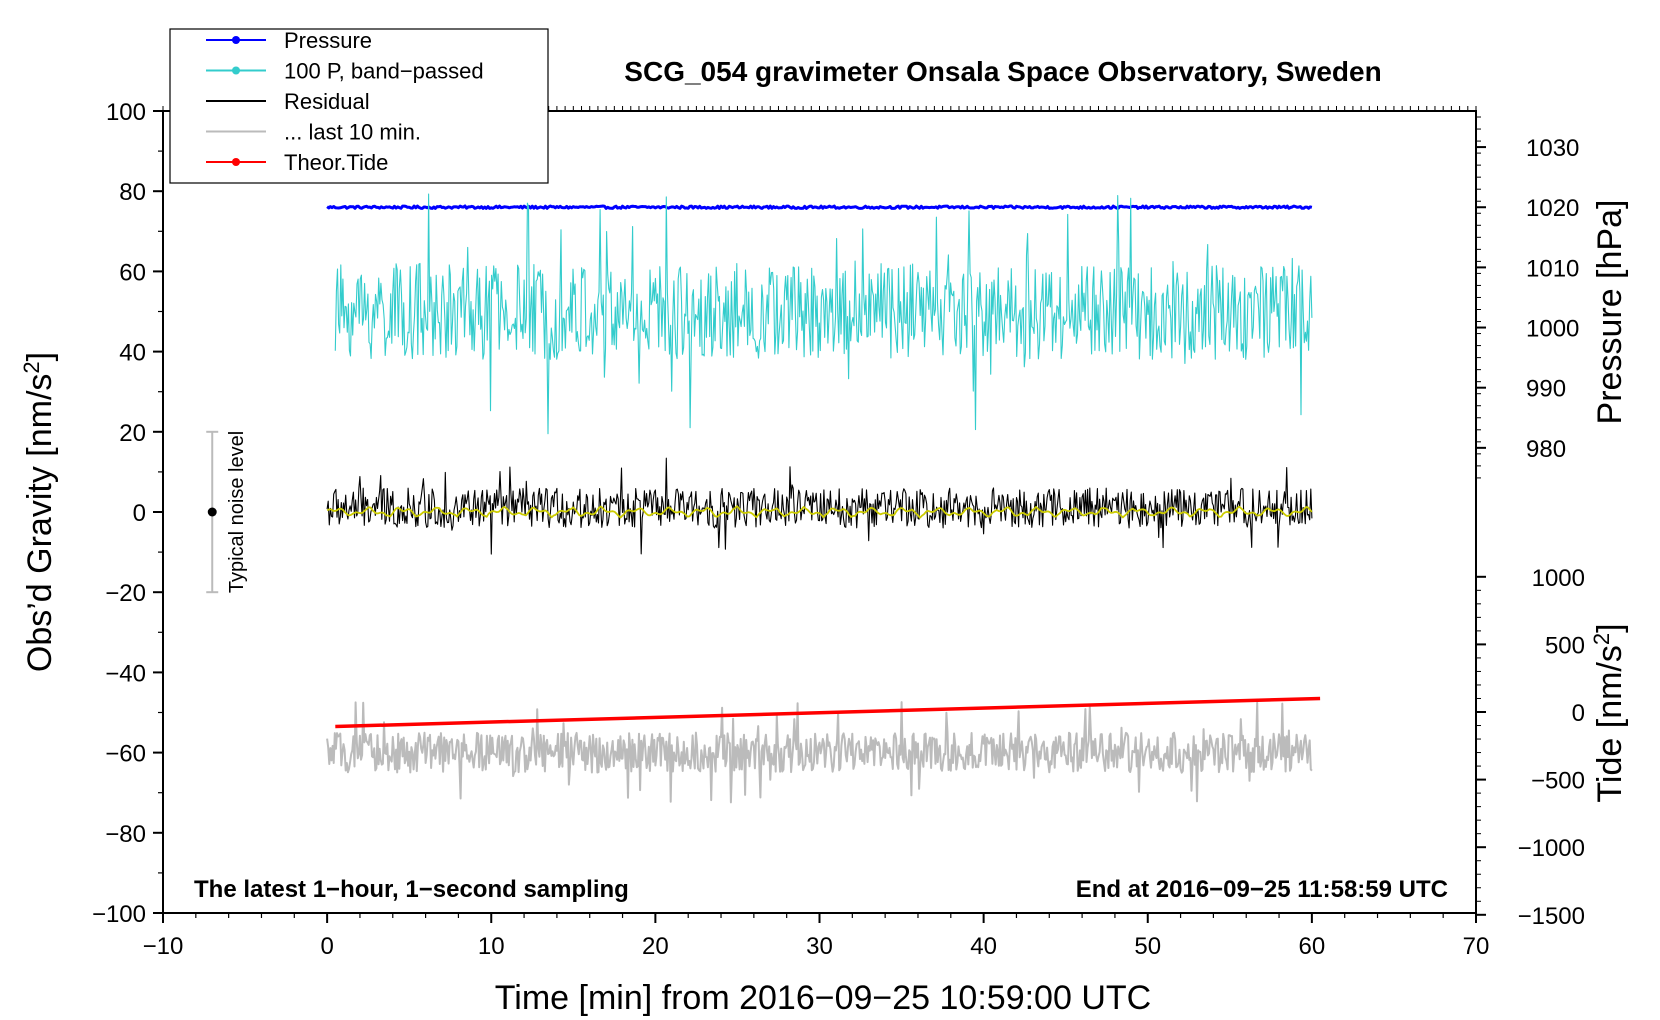 The height and width of the screenshot is (1020, 1660). I want to click on pressure-tick-label: 1000, so click(1552, 329).